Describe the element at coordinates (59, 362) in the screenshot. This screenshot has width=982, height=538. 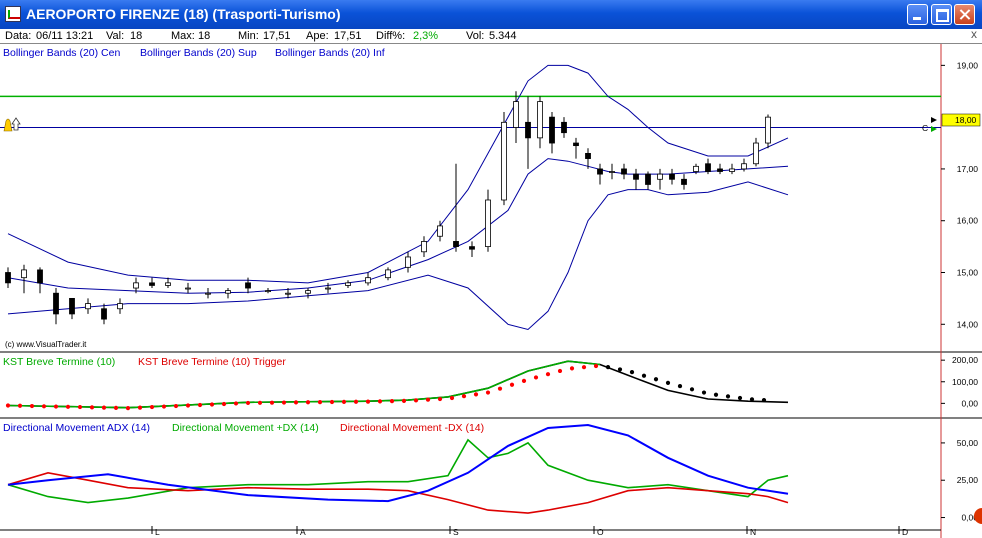
I see `legend-kst: KST Breve Termine (10)` at that location.